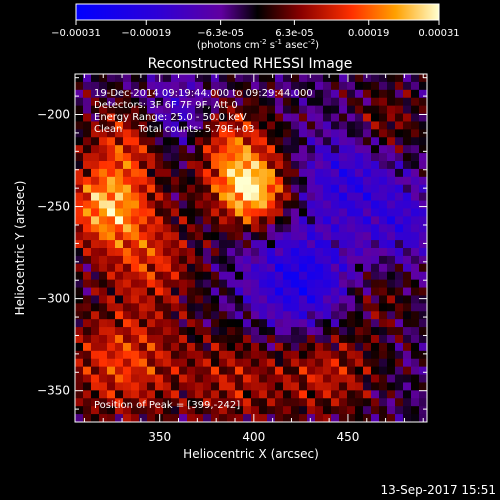 This screenshot has height=500, width=500. I want to click on colorbar-tick-label: −0.00019, so click(146, 33).